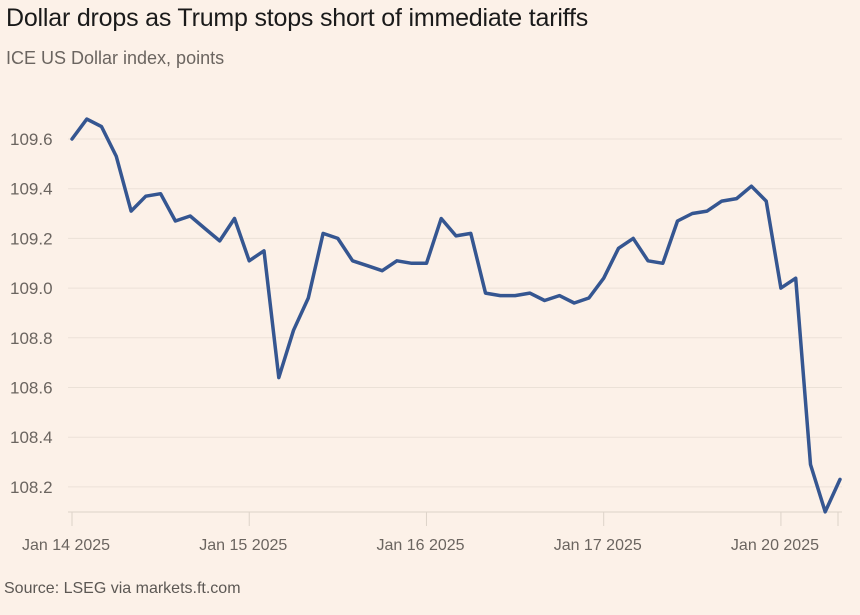 The image size is (860, 615). I want to click on x-tick-label: Jan 15 2025, so click(243, 545).